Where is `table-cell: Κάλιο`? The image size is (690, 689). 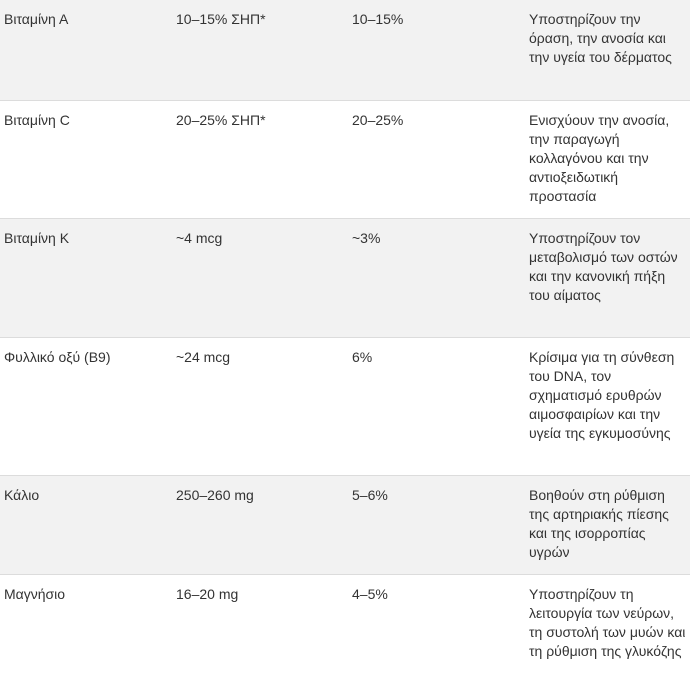
table-cell: Κάλιο is located at coordinates (22, 494).